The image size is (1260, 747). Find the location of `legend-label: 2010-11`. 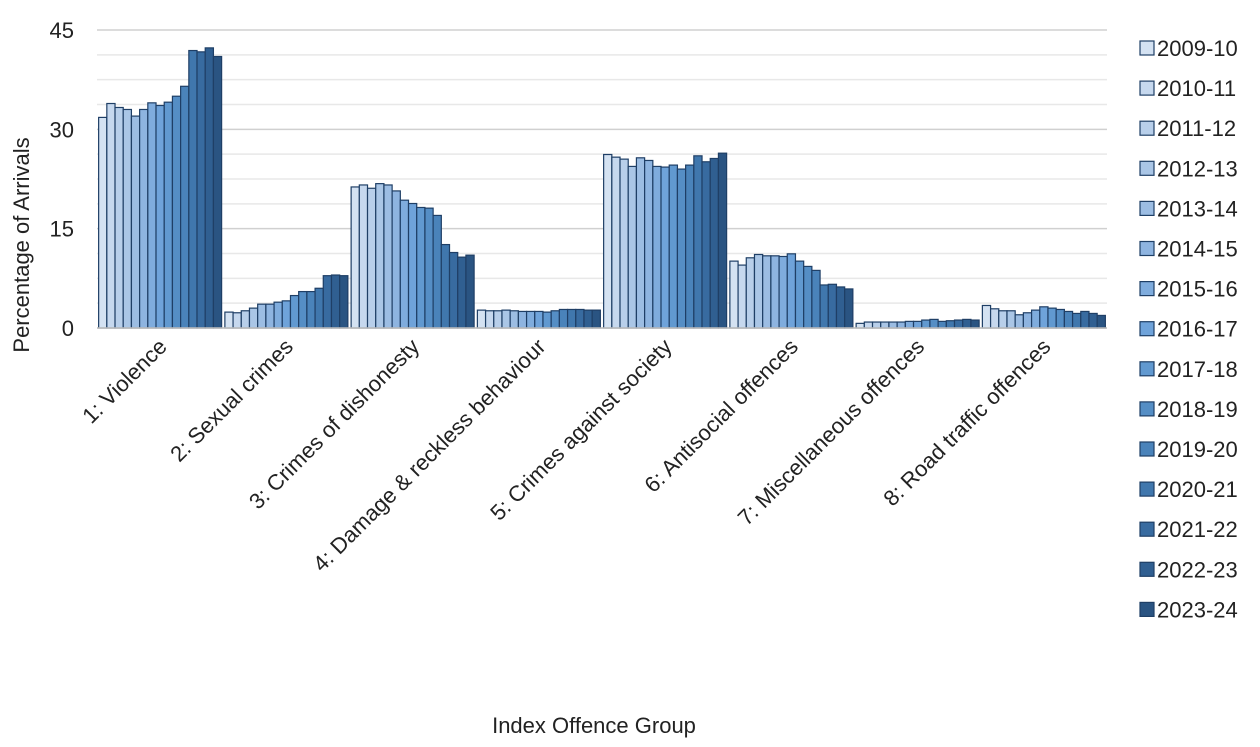

legend-label: 2010-11 is located at coordinates (1196, 88).